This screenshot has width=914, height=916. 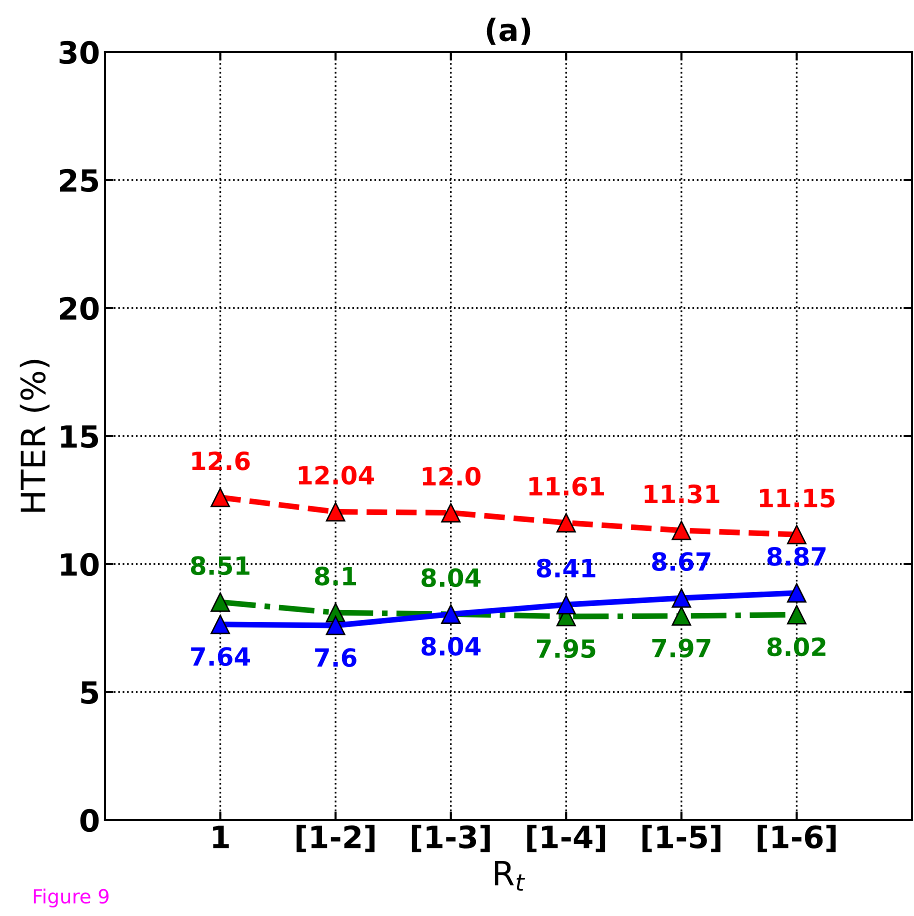 I want to click on y-tick-label: 15, so click(x=79, y=436).